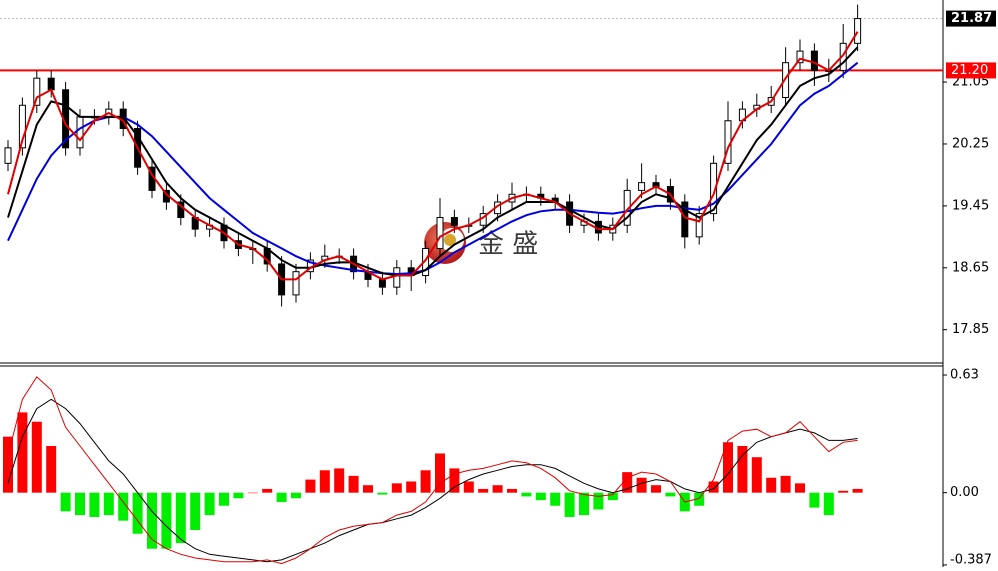 The image size is (998, 571). What do you see at coordinates (971, 560) in the screenshot?
I see `y-tick-label: -0.387` at bounding box center [971, 560].